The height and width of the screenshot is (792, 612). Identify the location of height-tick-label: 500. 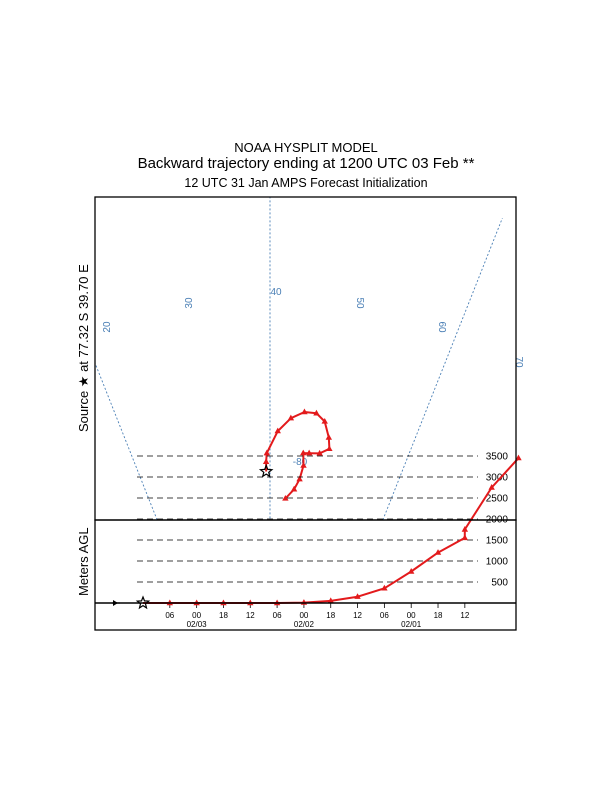
(499, 583).